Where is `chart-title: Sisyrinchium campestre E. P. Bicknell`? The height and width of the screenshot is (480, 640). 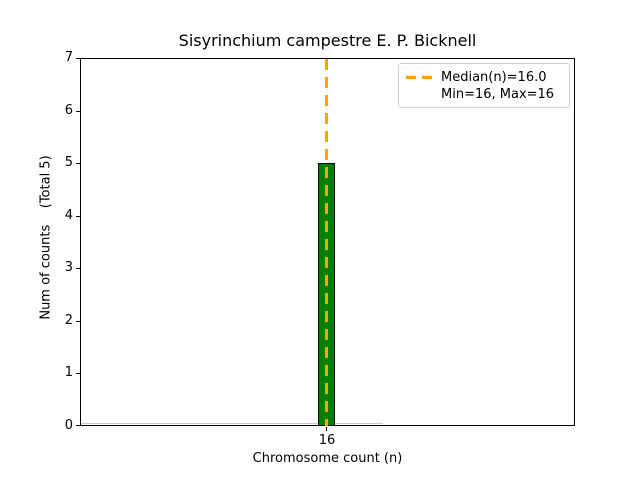
chart-title: Sisyrinchium campestre E. P. Bicknell is located at coordinates (327, 40).